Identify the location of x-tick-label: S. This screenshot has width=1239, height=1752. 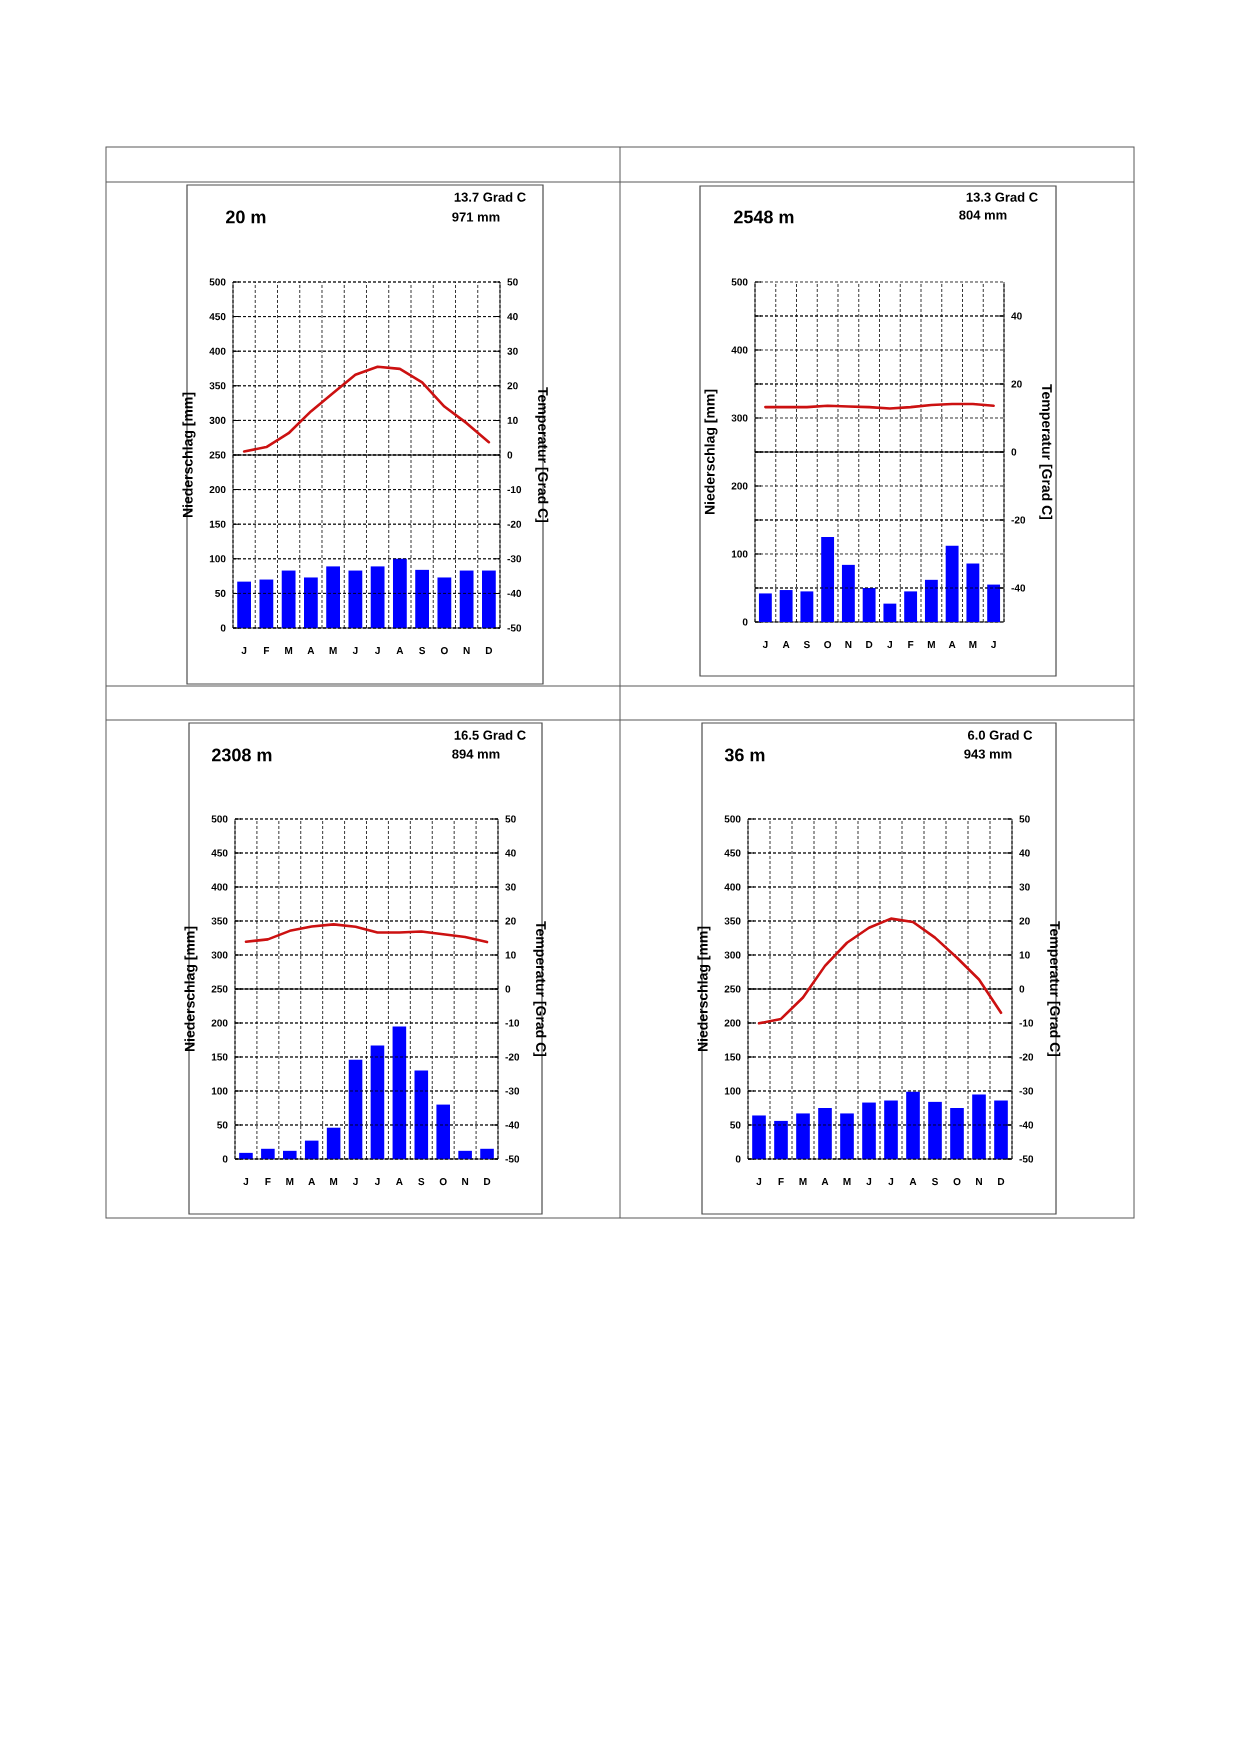
(934, 1182).